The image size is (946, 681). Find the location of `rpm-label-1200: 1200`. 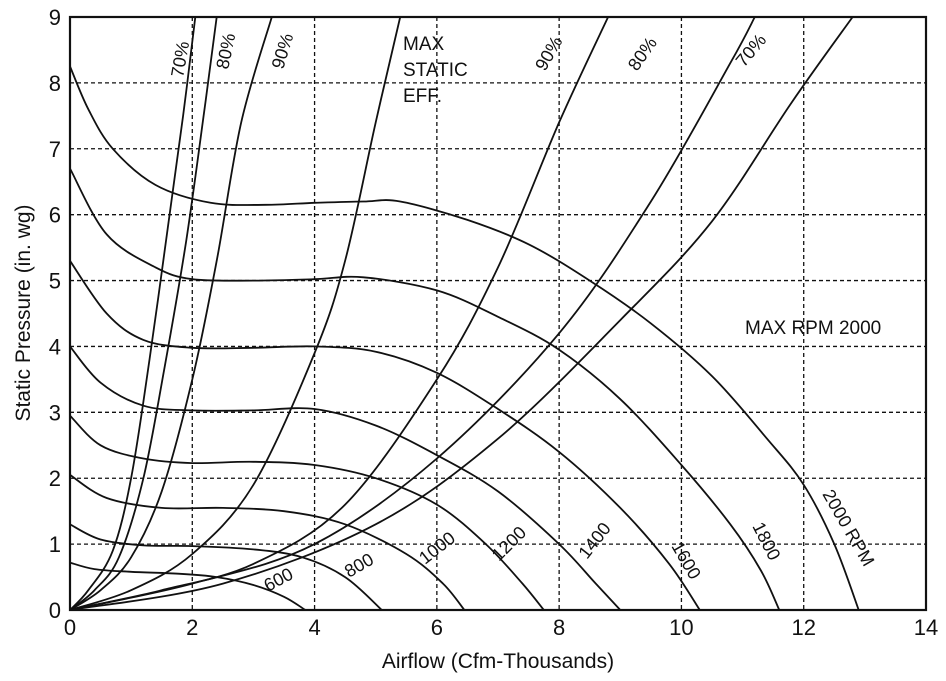

rpm-label-1200: 1200 is located at coordinates (509, 543).